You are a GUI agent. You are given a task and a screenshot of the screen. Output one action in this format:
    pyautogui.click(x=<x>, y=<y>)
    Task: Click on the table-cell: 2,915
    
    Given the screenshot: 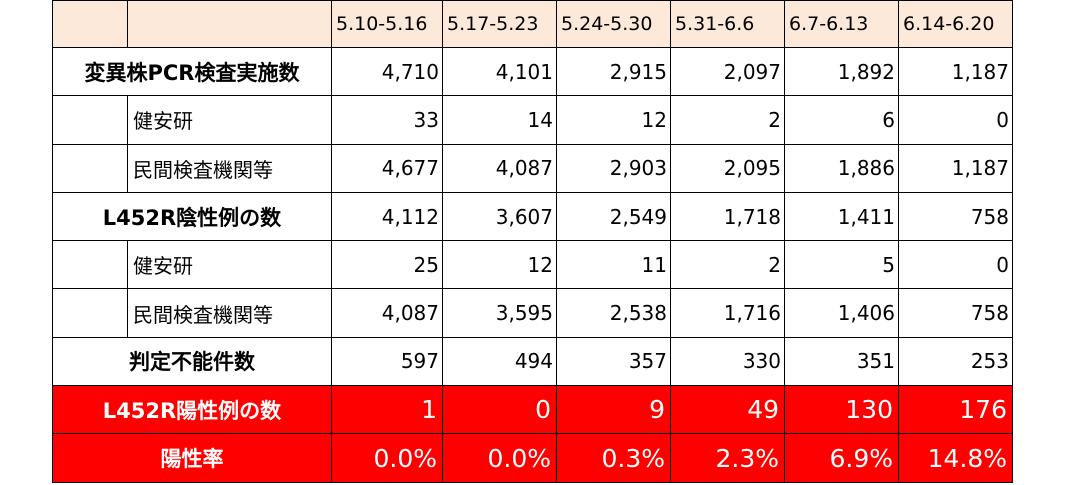 What is the action you would take?
    pyautogui.click(x=613, y=71)
    